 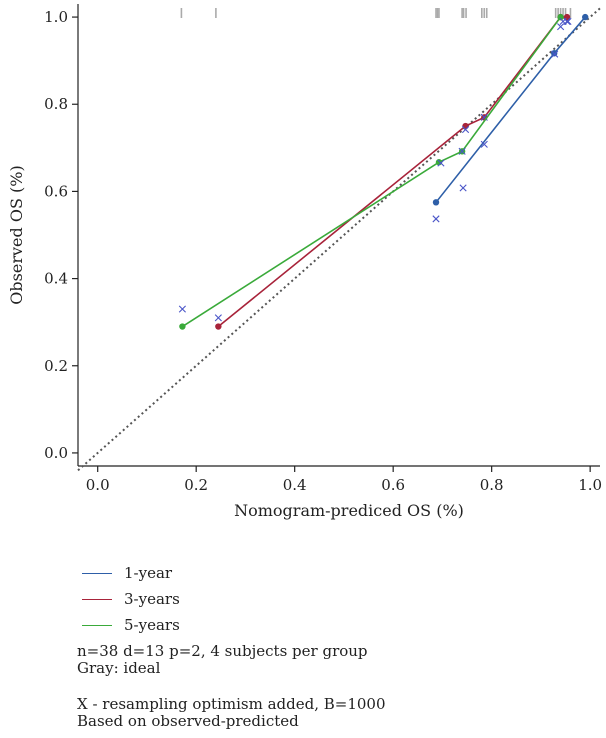 I want to click on x-axis-label: Nomogram-prediced OS (%), so click(x=349, y=510).